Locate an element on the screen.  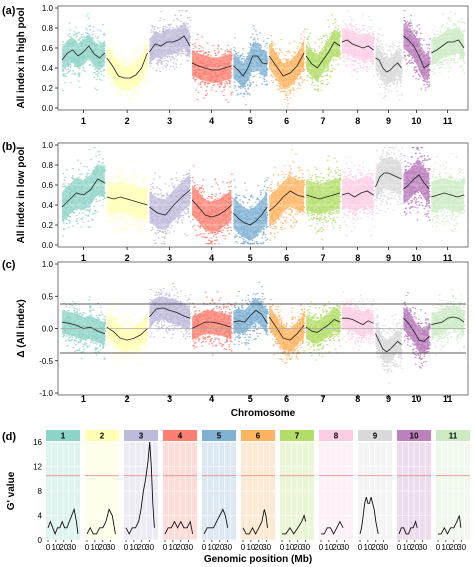
chromosome-4-points is located at coordinates (212, 68).